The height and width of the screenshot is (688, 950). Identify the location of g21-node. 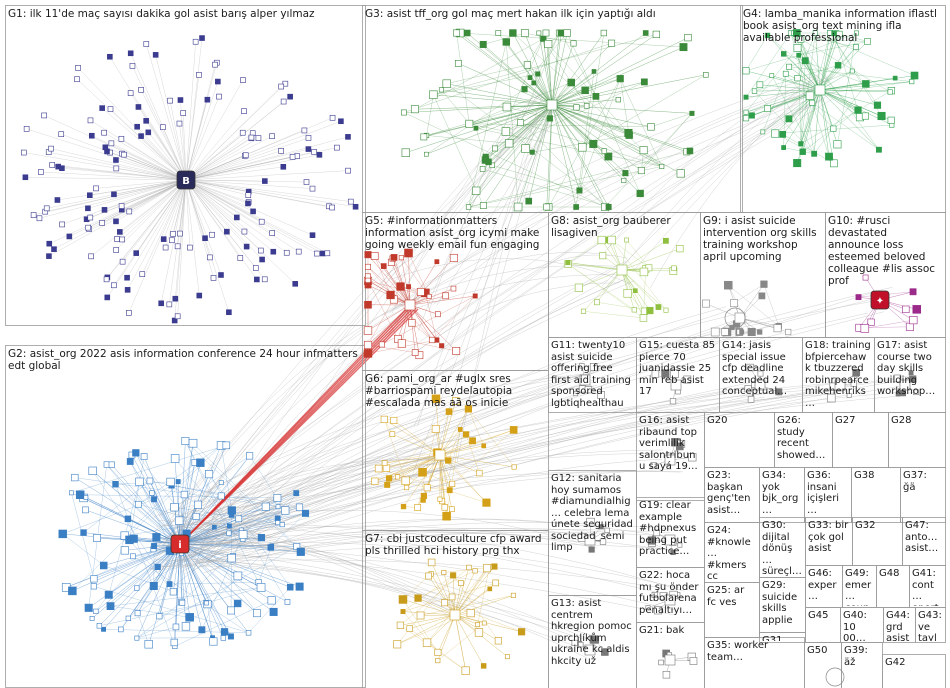
(693, 661).